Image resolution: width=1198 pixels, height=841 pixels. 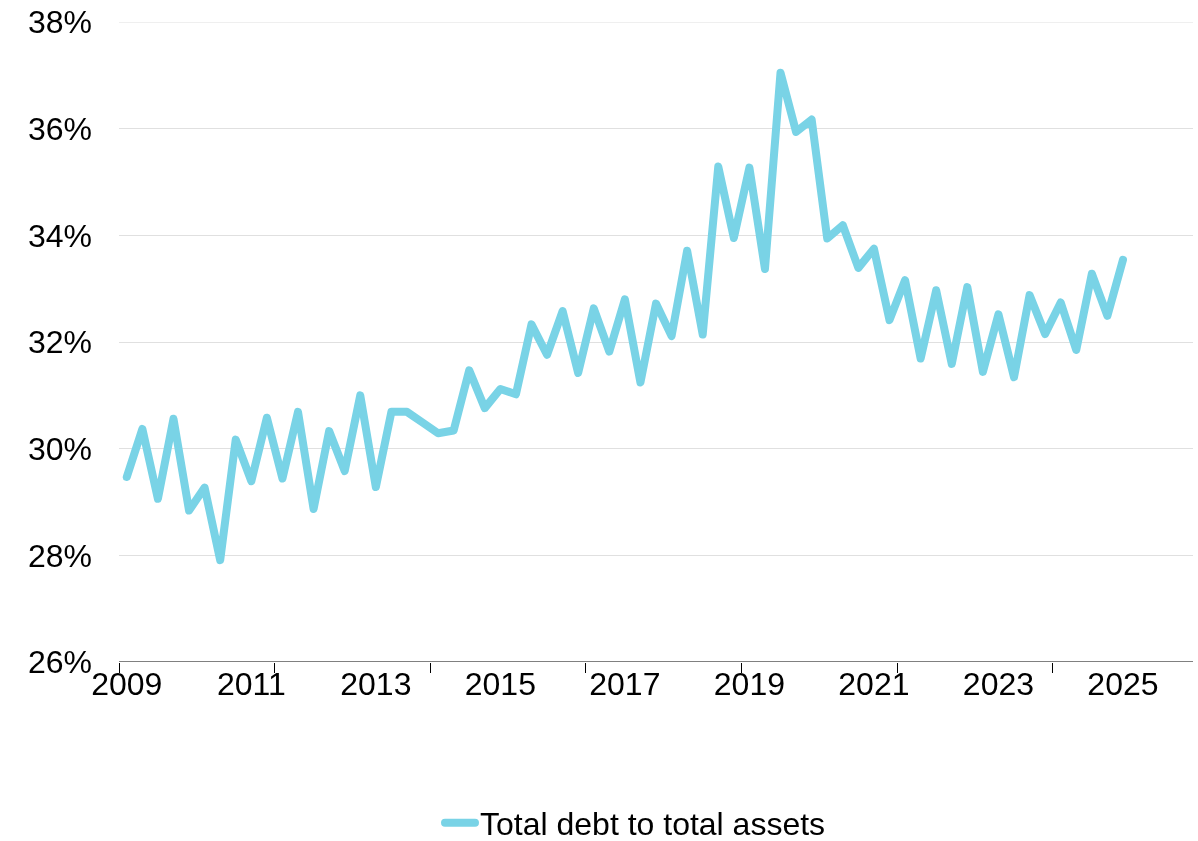 What do you see at coordinates (998, 684) in the screenshot?
I see `x-tick-label: 2023` at bounding box center [998, 684].